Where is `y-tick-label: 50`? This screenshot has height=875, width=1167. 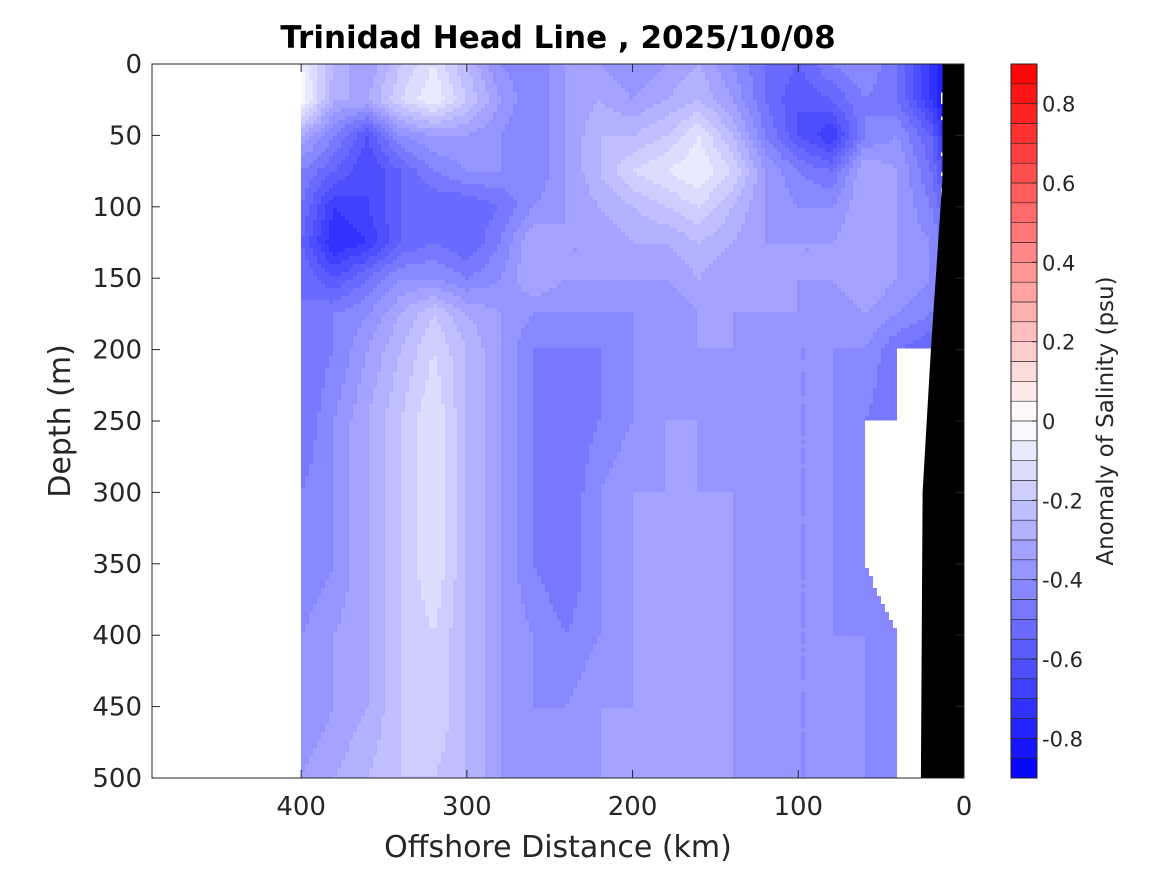 y-tick-label: 50 is located at coordinates (125, 136).